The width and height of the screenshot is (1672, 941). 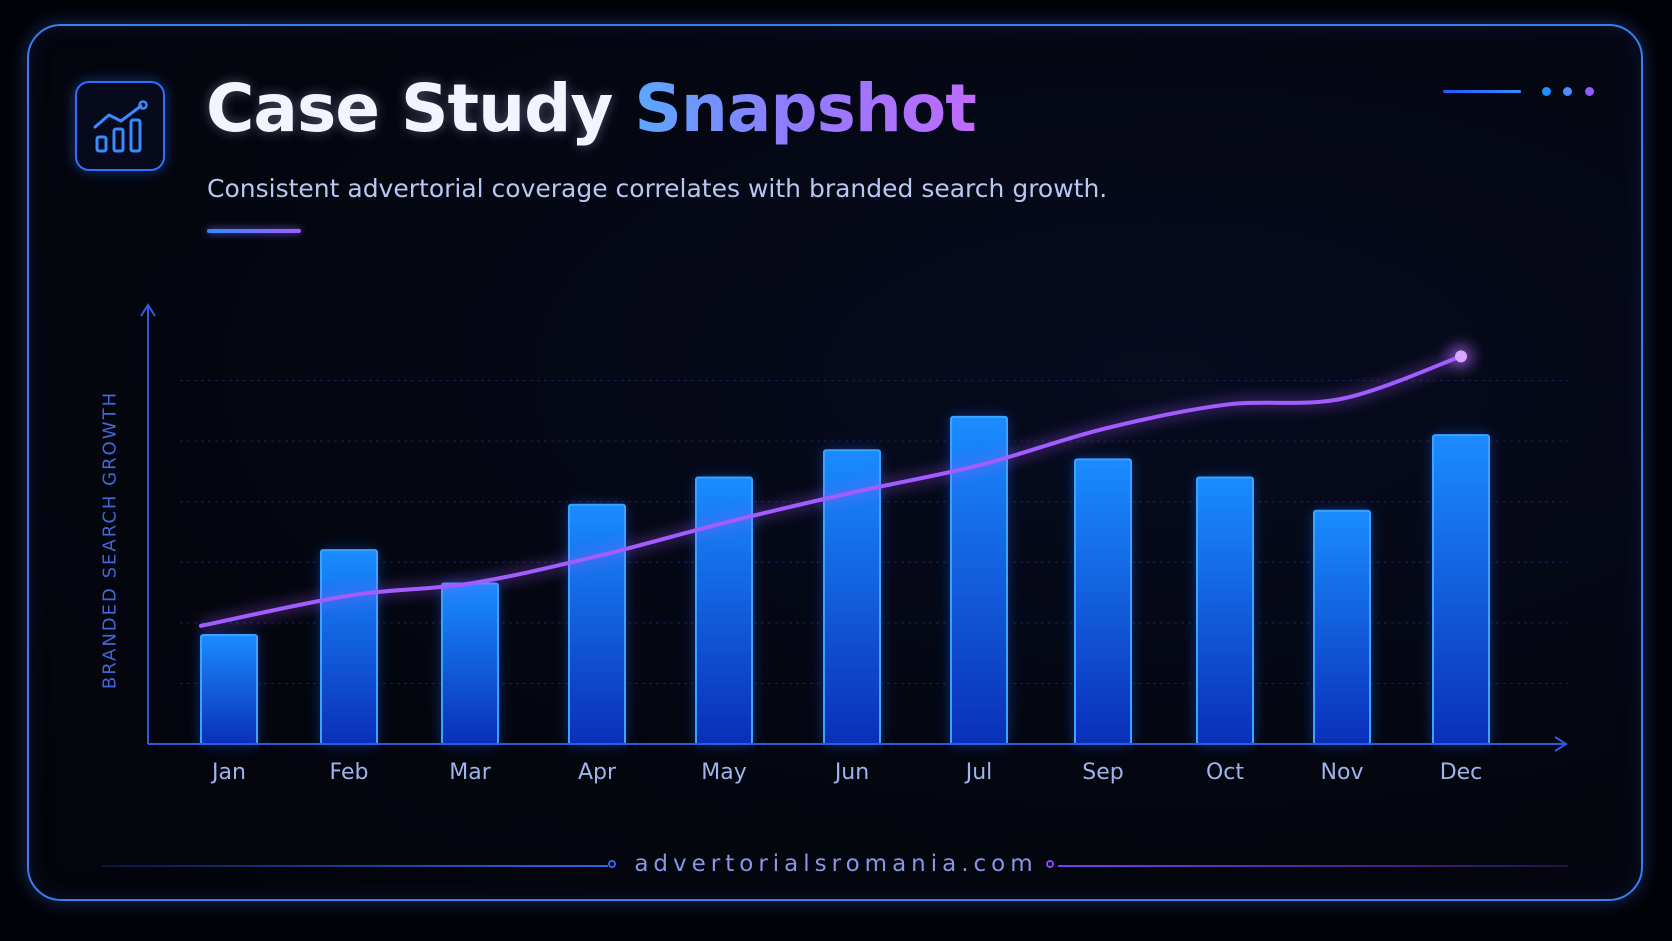 What do you see at coordinates (110, 540) in the screenshot?
I see `y-axis-label: BRANDED SEARCH GROWTH` at bounding box center [110, 540].